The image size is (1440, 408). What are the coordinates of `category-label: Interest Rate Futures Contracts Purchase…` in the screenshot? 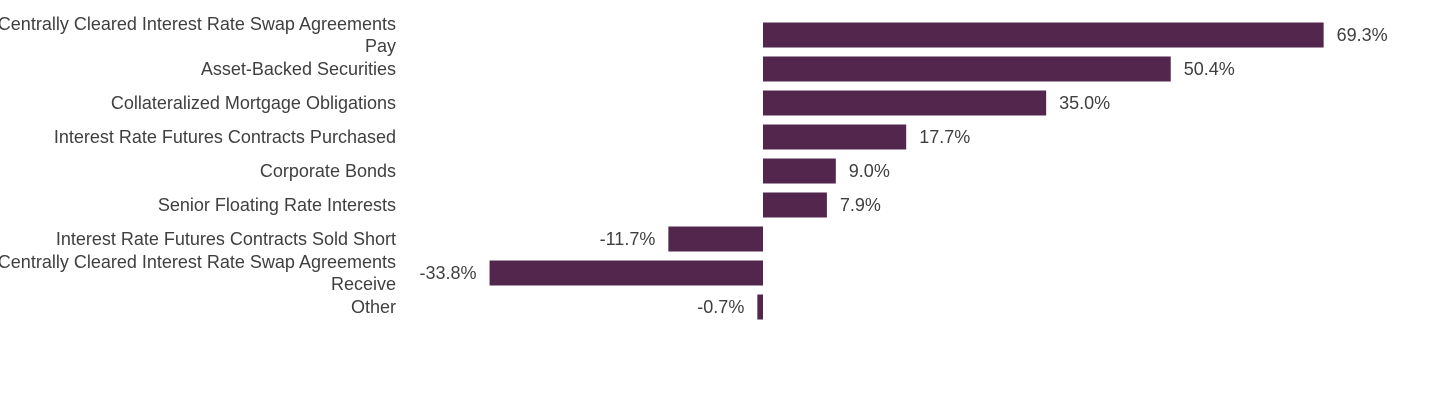 It's located at (225, 137).